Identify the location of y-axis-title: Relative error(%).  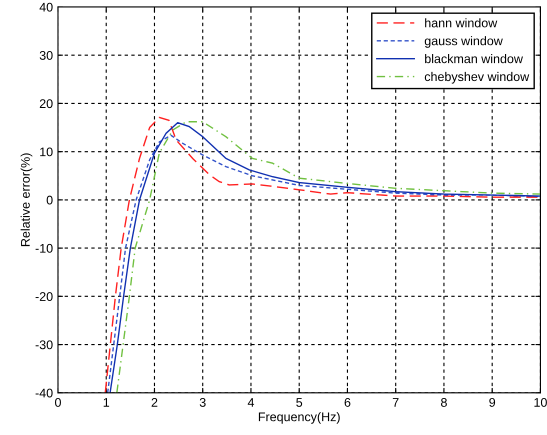
(26, 199).